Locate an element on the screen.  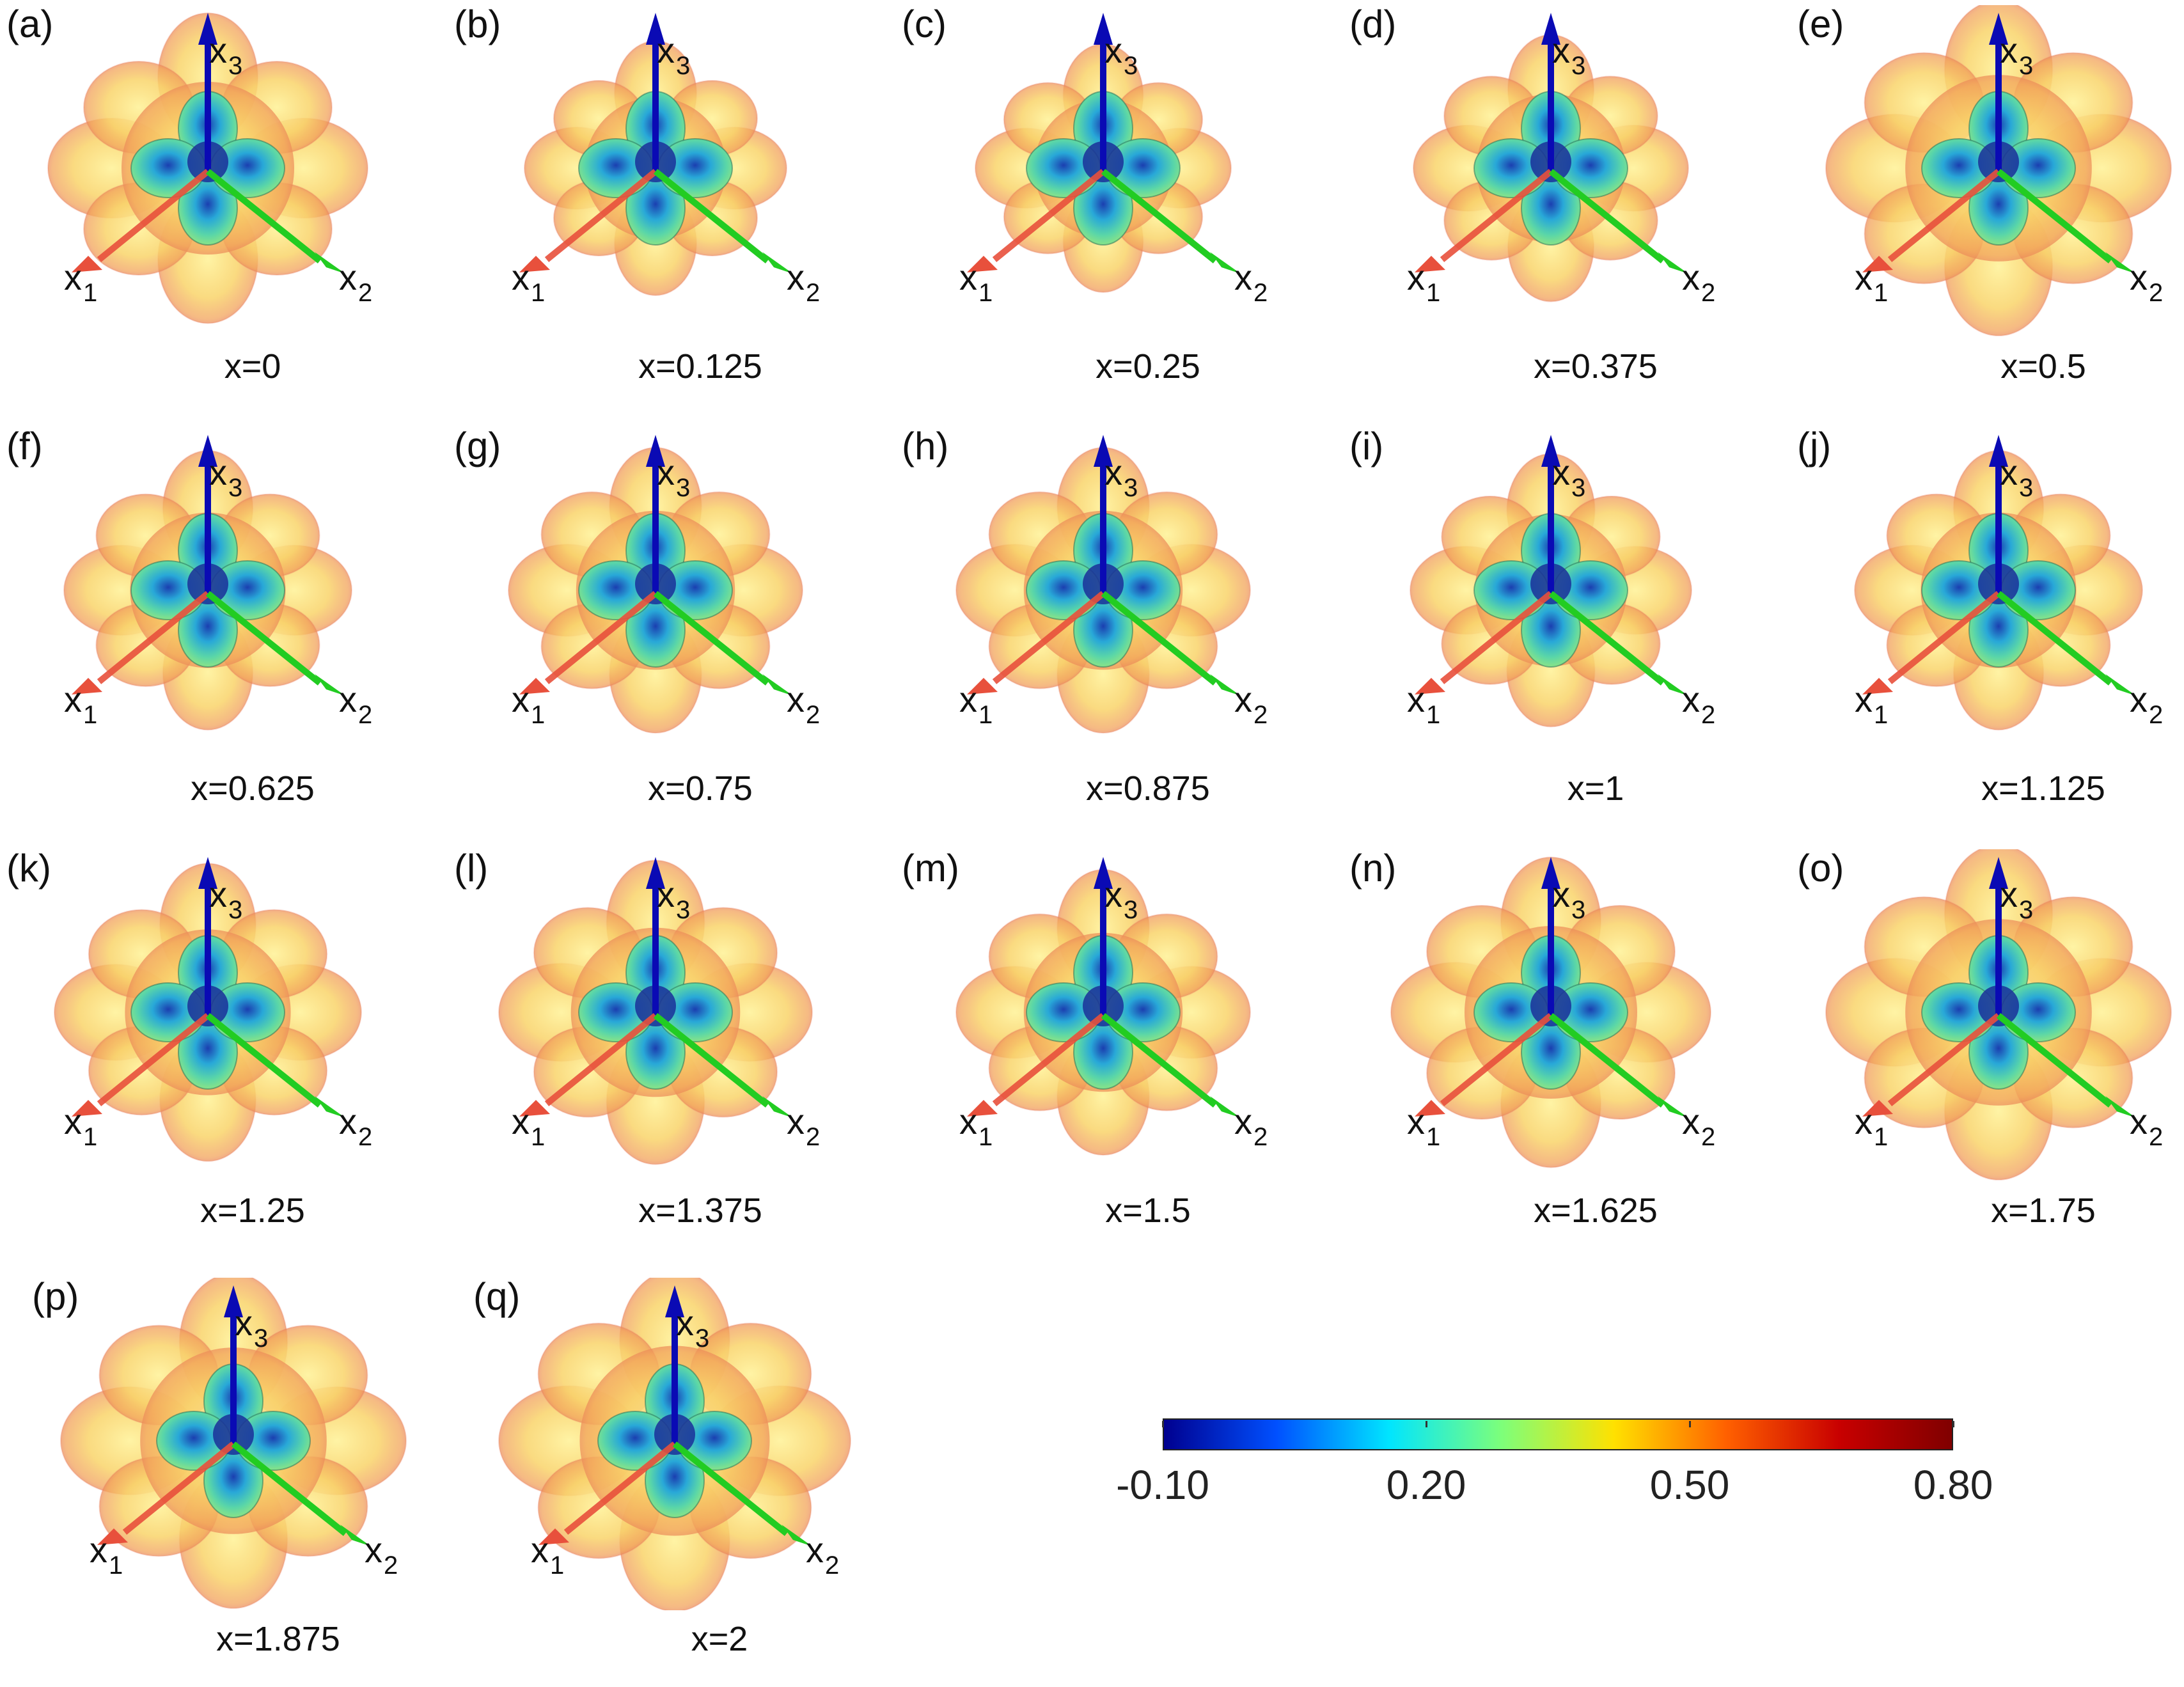
colorbar is located at coordinates (1558, 1434).